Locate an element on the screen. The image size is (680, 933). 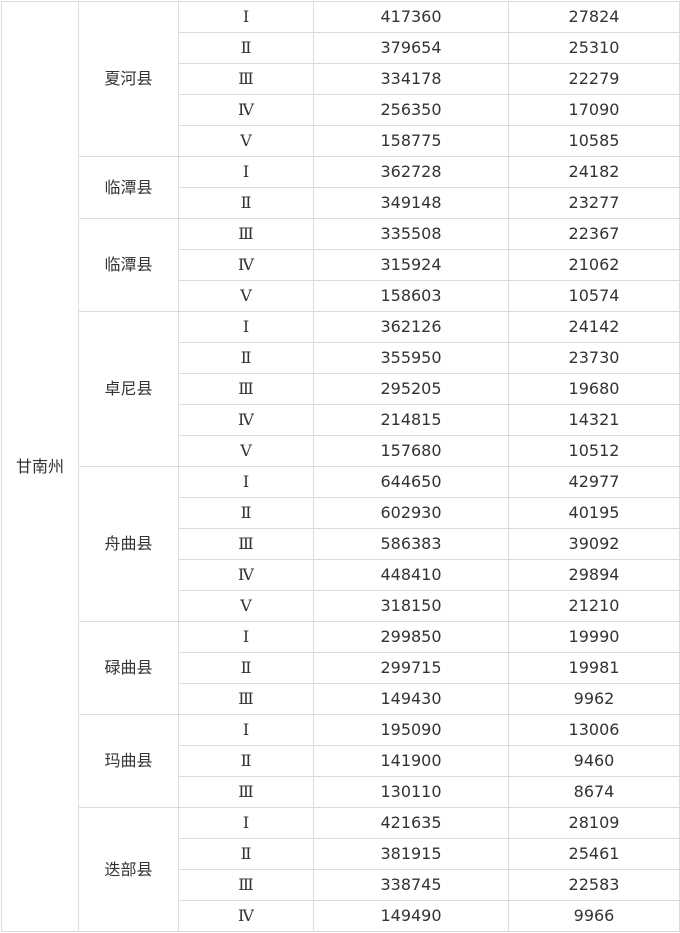
amount-cell: 14321 is located at coordinates (594, 420).